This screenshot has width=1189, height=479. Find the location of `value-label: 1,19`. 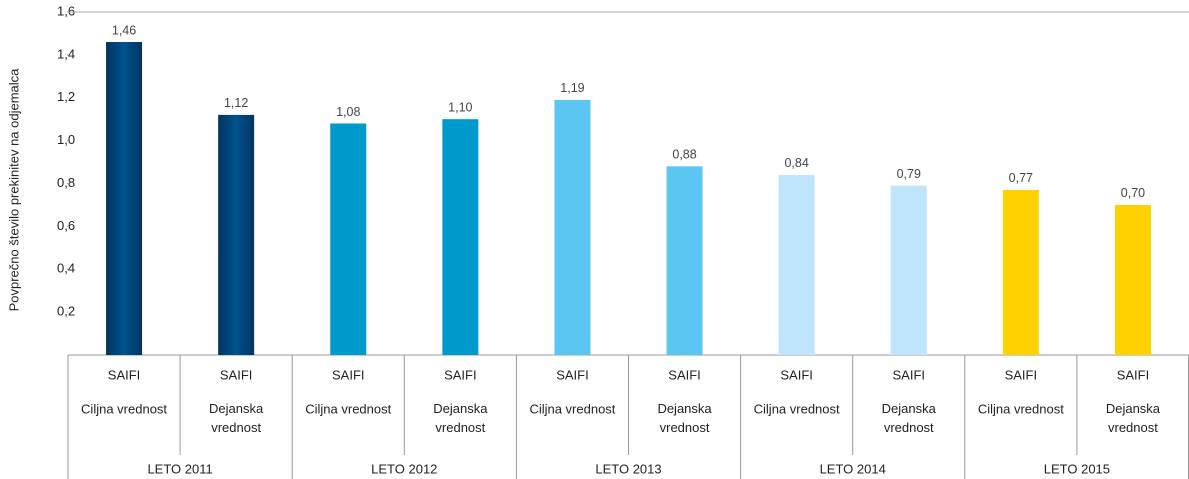

value-label: 1,19 is located at coordinates (572, 88).